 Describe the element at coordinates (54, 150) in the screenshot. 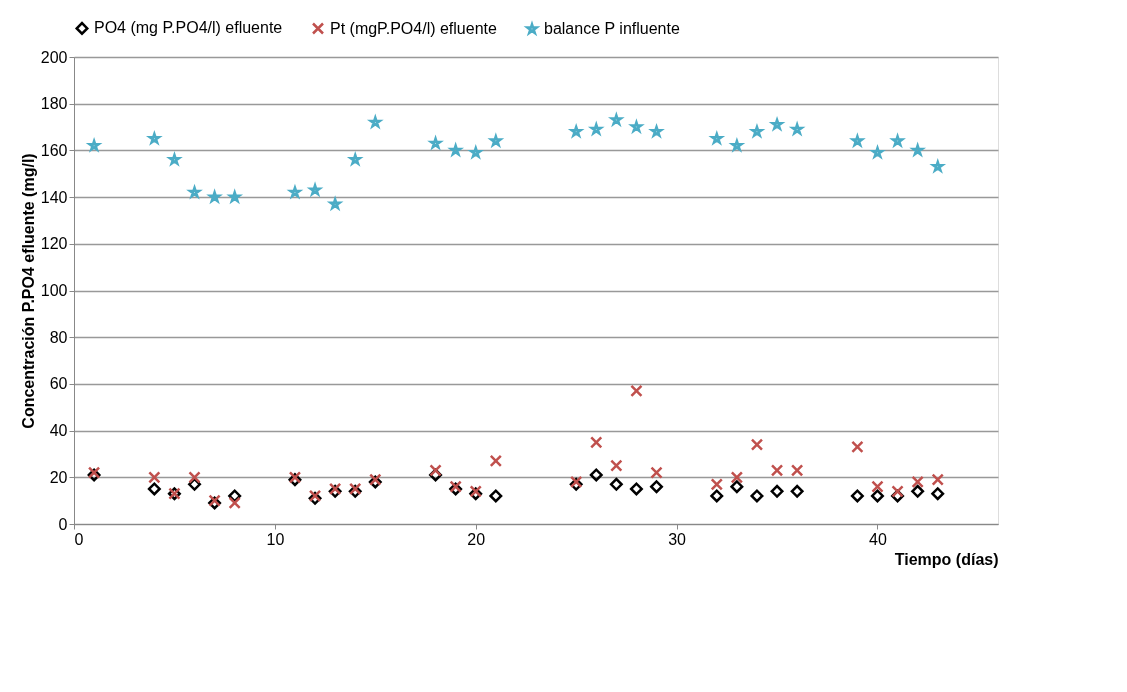

I see `y-tick-label: 160` at that location.